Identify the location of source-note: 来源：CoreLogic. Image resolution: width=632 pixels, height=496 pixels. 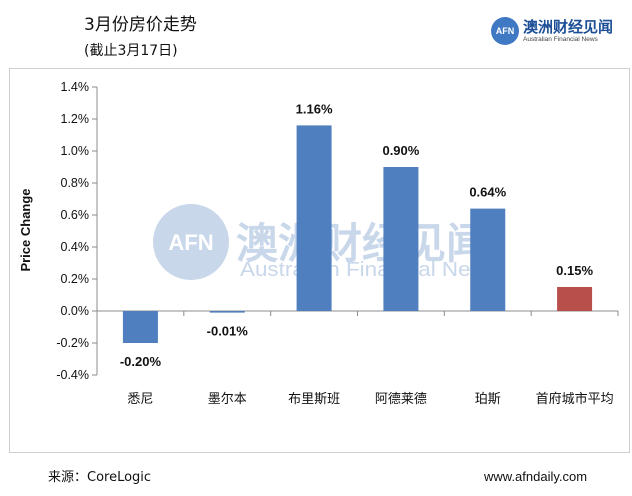
(100, 477).